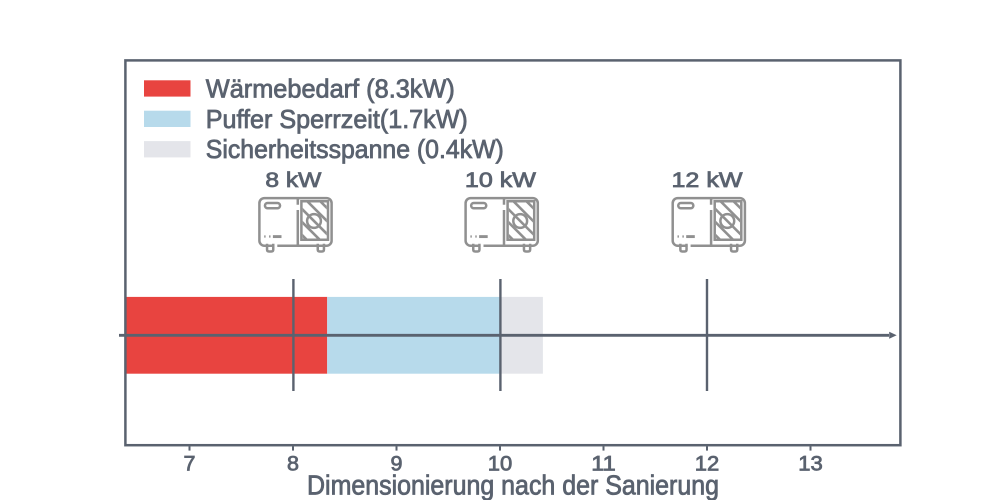 The image size is (1000, 500). Describe the element at coordinates (355, 149) in the screenshot. I see `svg-text: Sicherheitsspanne (0.4kW)` at that location.